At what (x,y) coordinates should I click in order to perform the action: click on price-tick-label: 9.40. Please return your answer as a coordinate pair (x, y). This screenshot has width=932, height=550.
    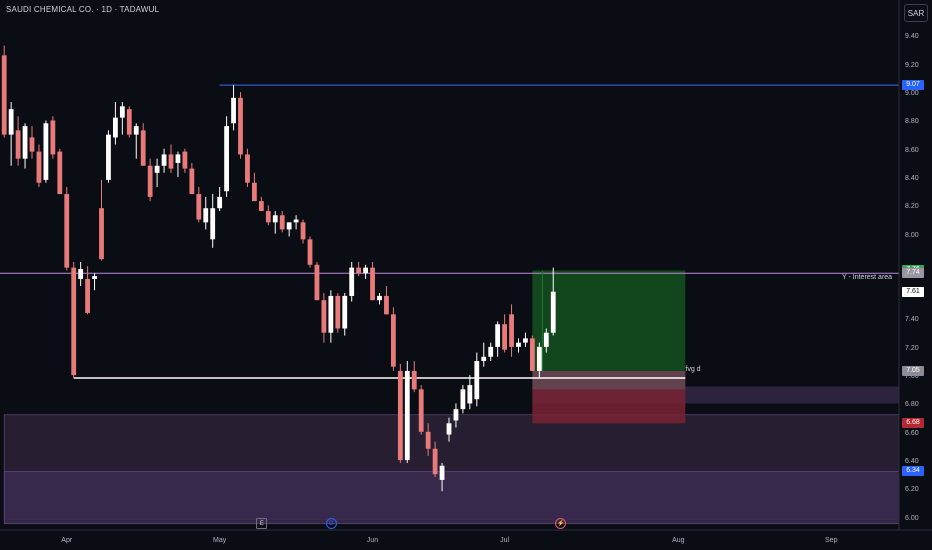
    Looking at the image, I should click on (912, 37).